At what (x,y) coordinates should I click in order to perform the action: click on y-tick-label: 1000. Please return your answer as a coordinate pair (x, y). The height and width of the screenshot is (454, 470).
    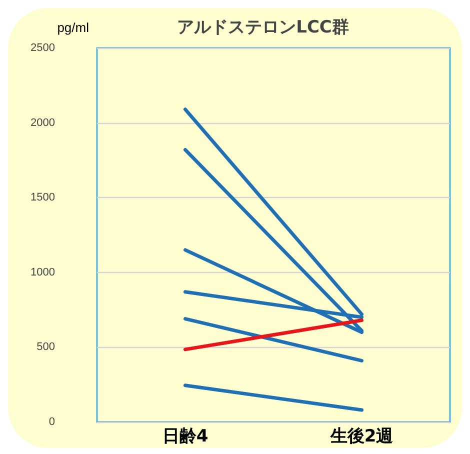
    Looking at the image, I should click on (42, 272).